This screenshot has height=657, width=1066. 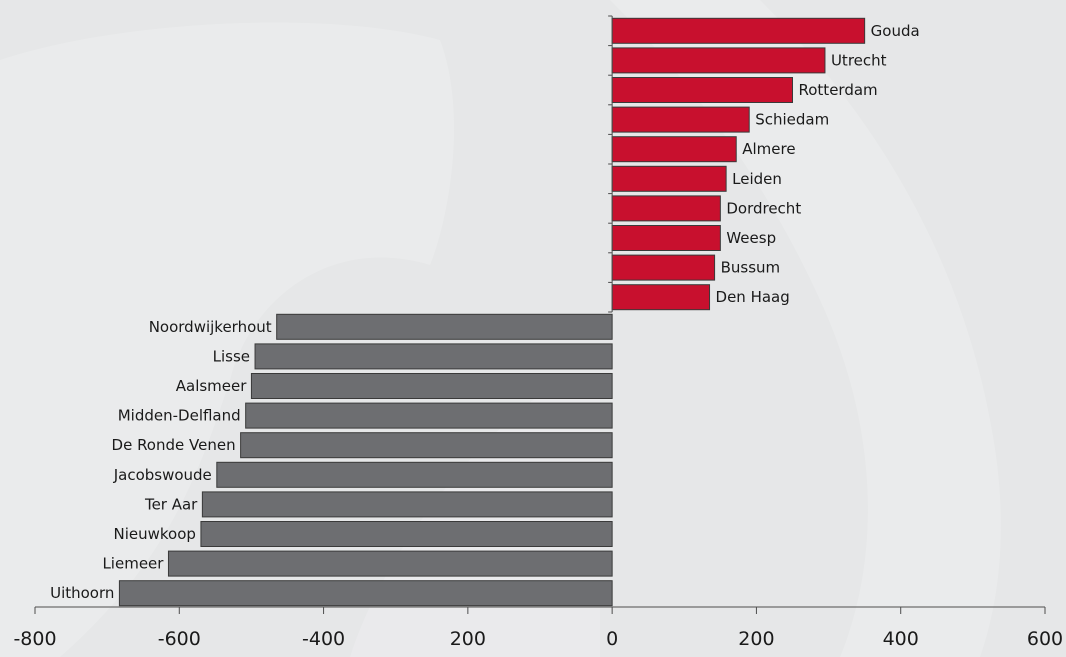 What do you see at coordinates (171, 504) in the screenshot?
I see `bar-label: Ter Aar` at bounding box center [171, 504].